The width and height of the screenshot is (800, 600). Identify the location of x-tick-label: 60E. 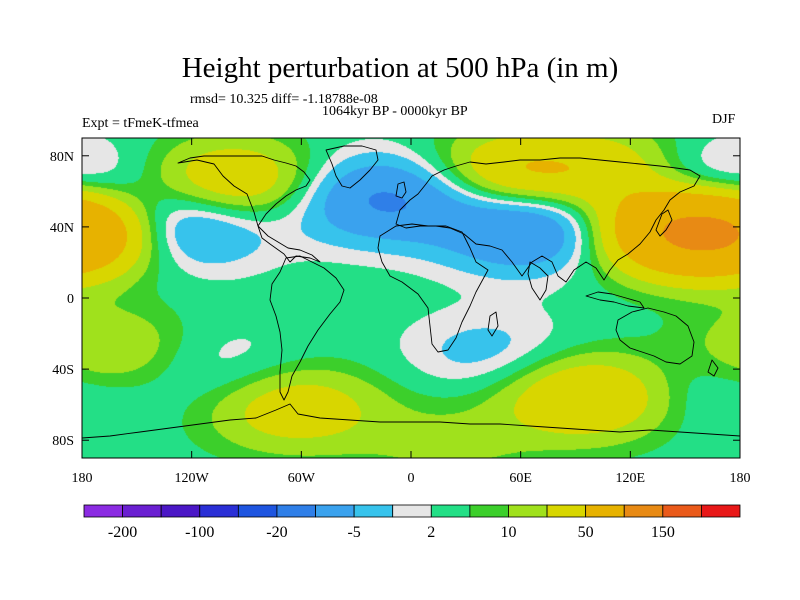
(520, 478).